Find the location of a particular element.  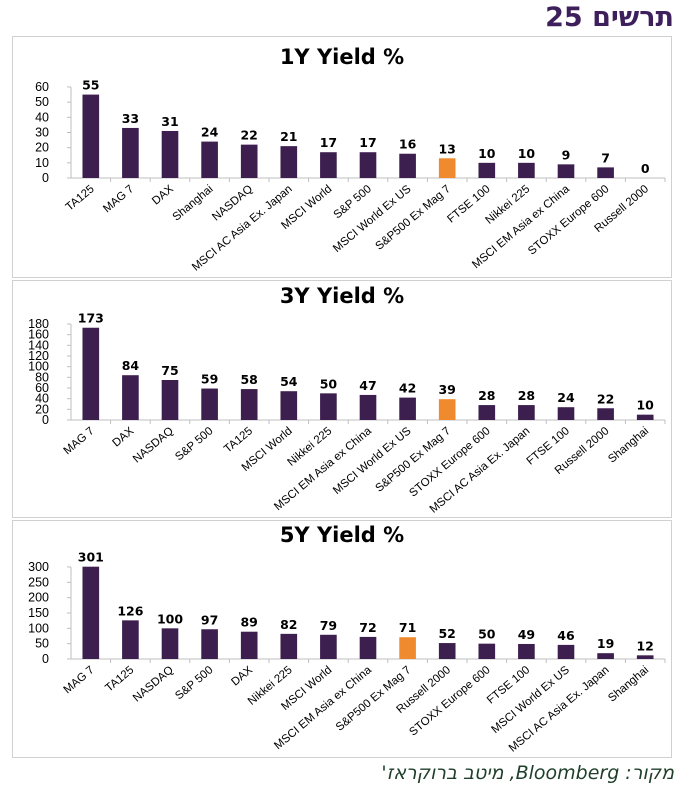

data-label: 0 is located at coordinates (645, 168).